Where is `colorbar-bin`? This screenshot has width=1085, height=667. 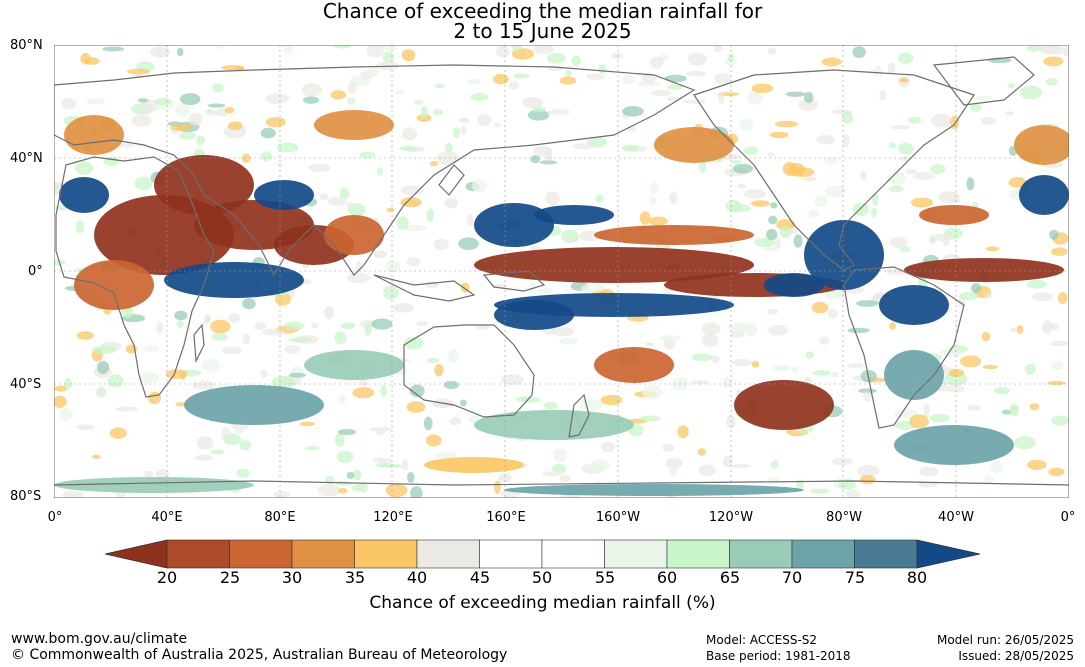 colorbar-bin is located at coordinates (573, 554).